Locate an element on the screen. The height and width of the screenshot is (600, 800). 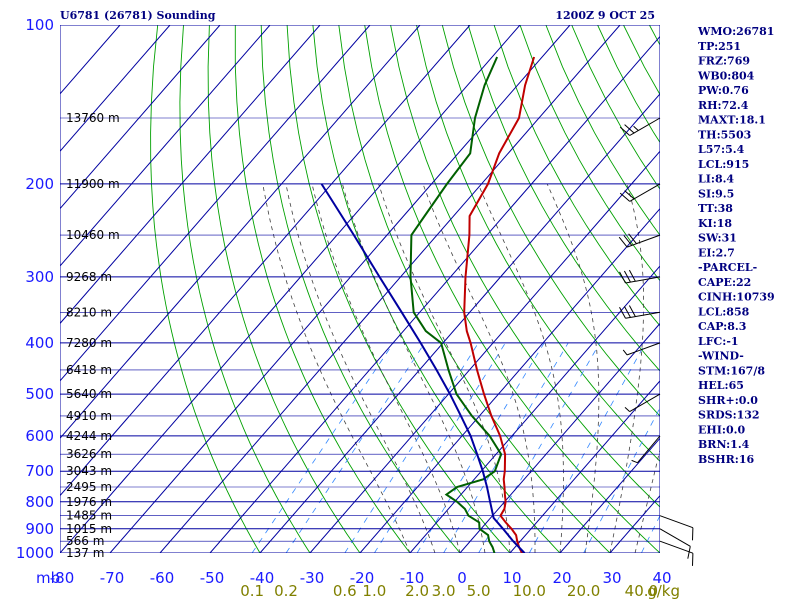
height-label: 1015 m is located at coordinates (89, 529).